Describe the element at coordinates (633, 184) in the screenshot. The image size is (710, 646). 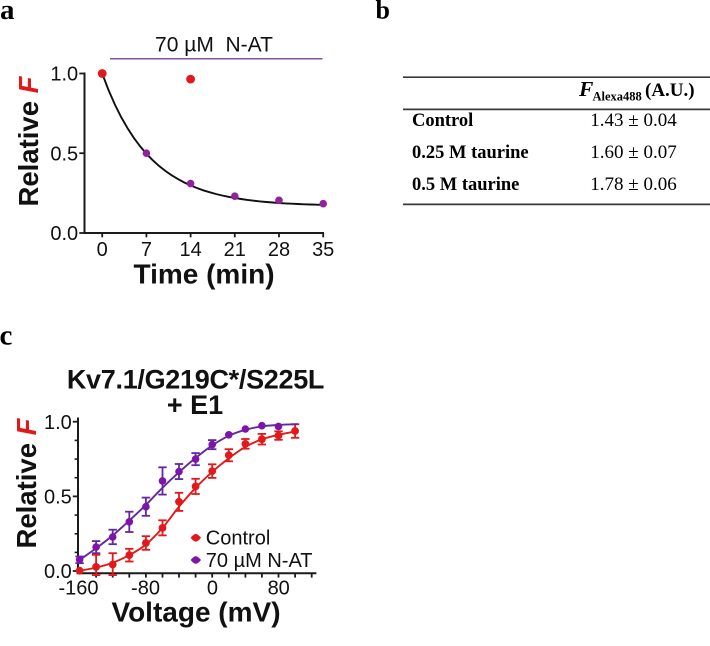
I see `svg-text: 1.78 ± 0.06` at that location.